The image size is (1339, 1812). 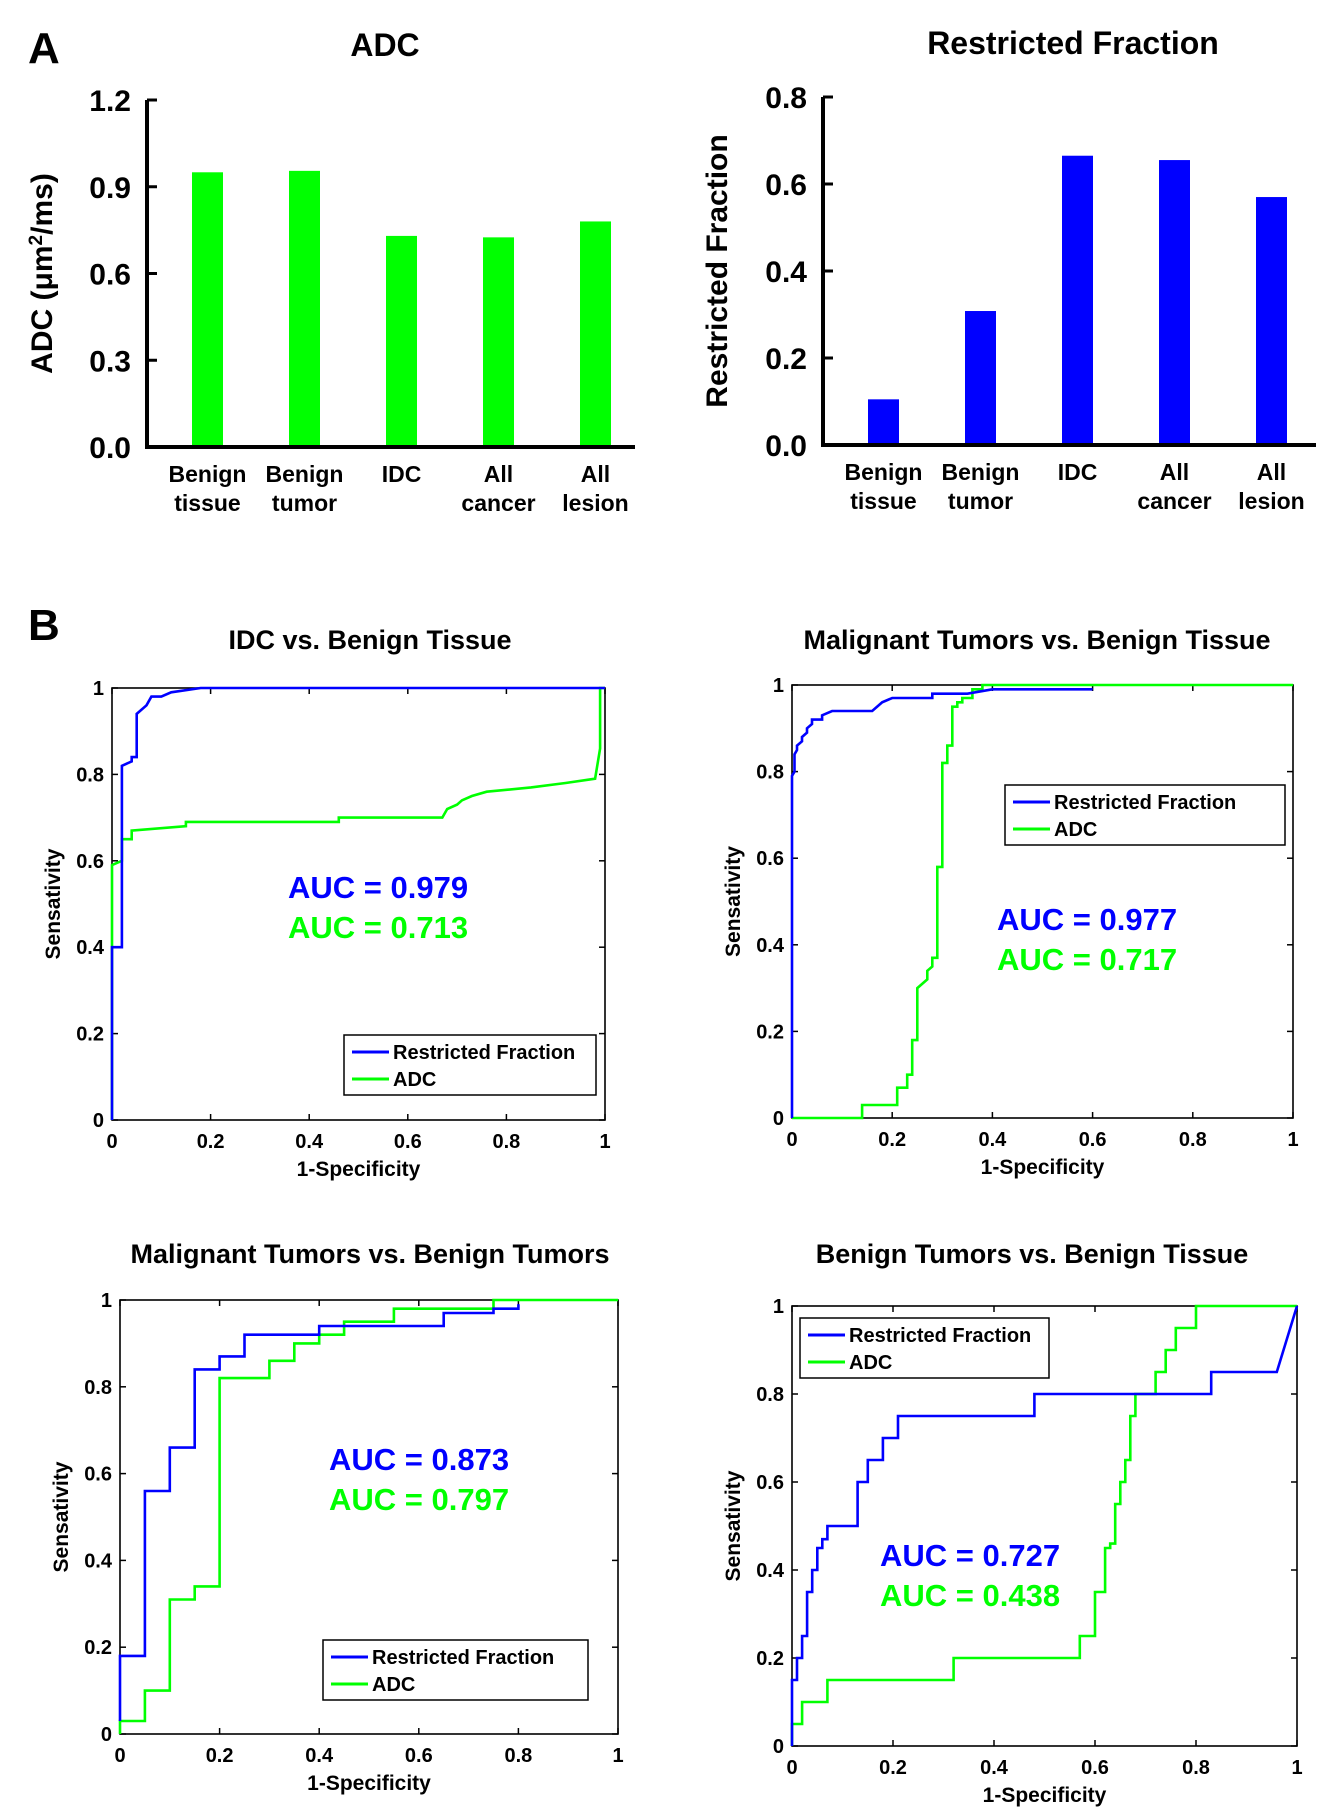 I want to click on bar-chart-title: ADC, so click(x=384, y=45).